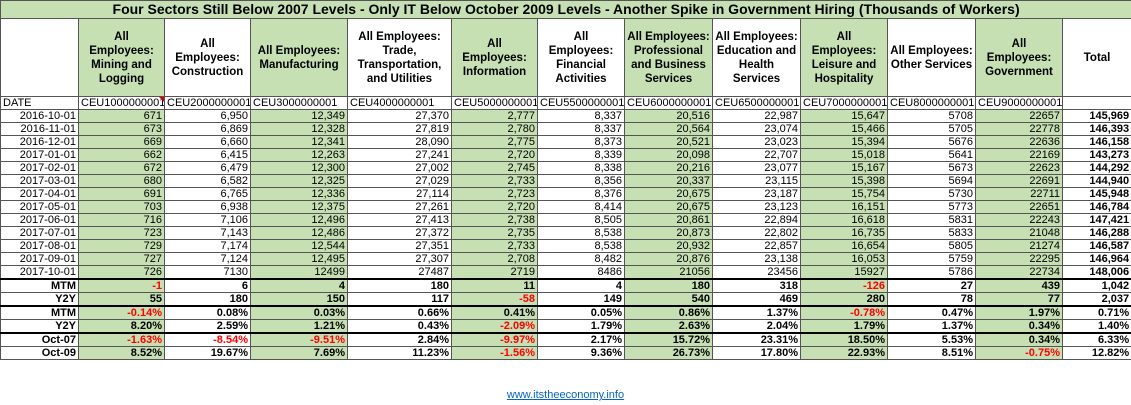 This screenshot has width=1131, height=405. Describe the element at coordinates (581, 272) in the screenshot. I see `table-cell: 8486` at that location.